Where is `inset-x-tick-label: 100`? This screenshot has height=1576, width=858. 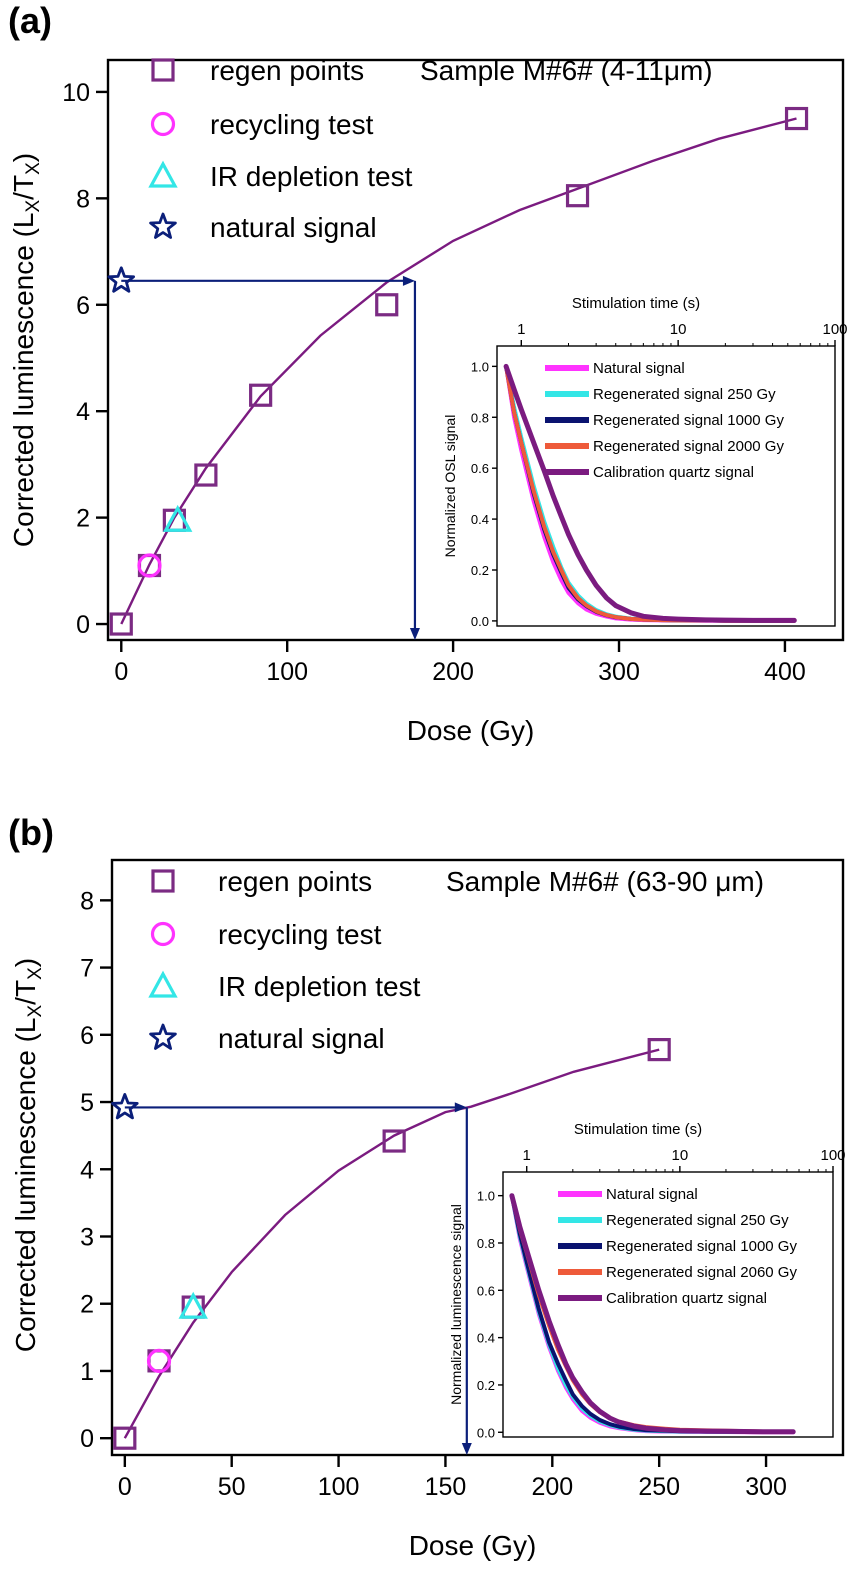 inset-x-tick-label: 100 is located at coordinates (832, 1155).